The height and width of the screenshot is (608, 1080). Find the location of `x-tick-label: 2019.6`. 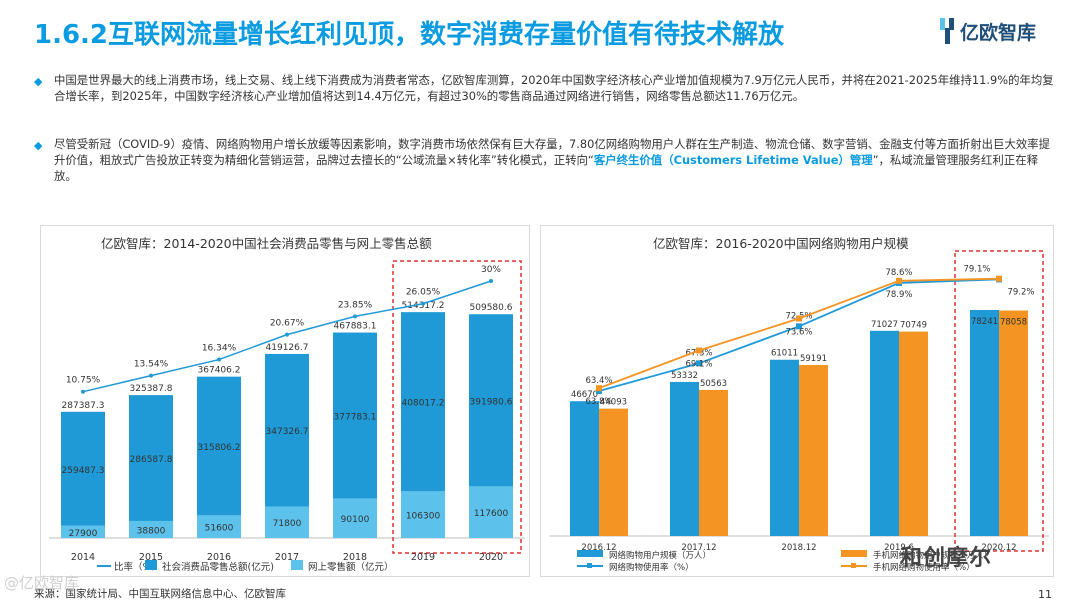

x-tick-label: 2019.6 is located at coordinates (899, 548).